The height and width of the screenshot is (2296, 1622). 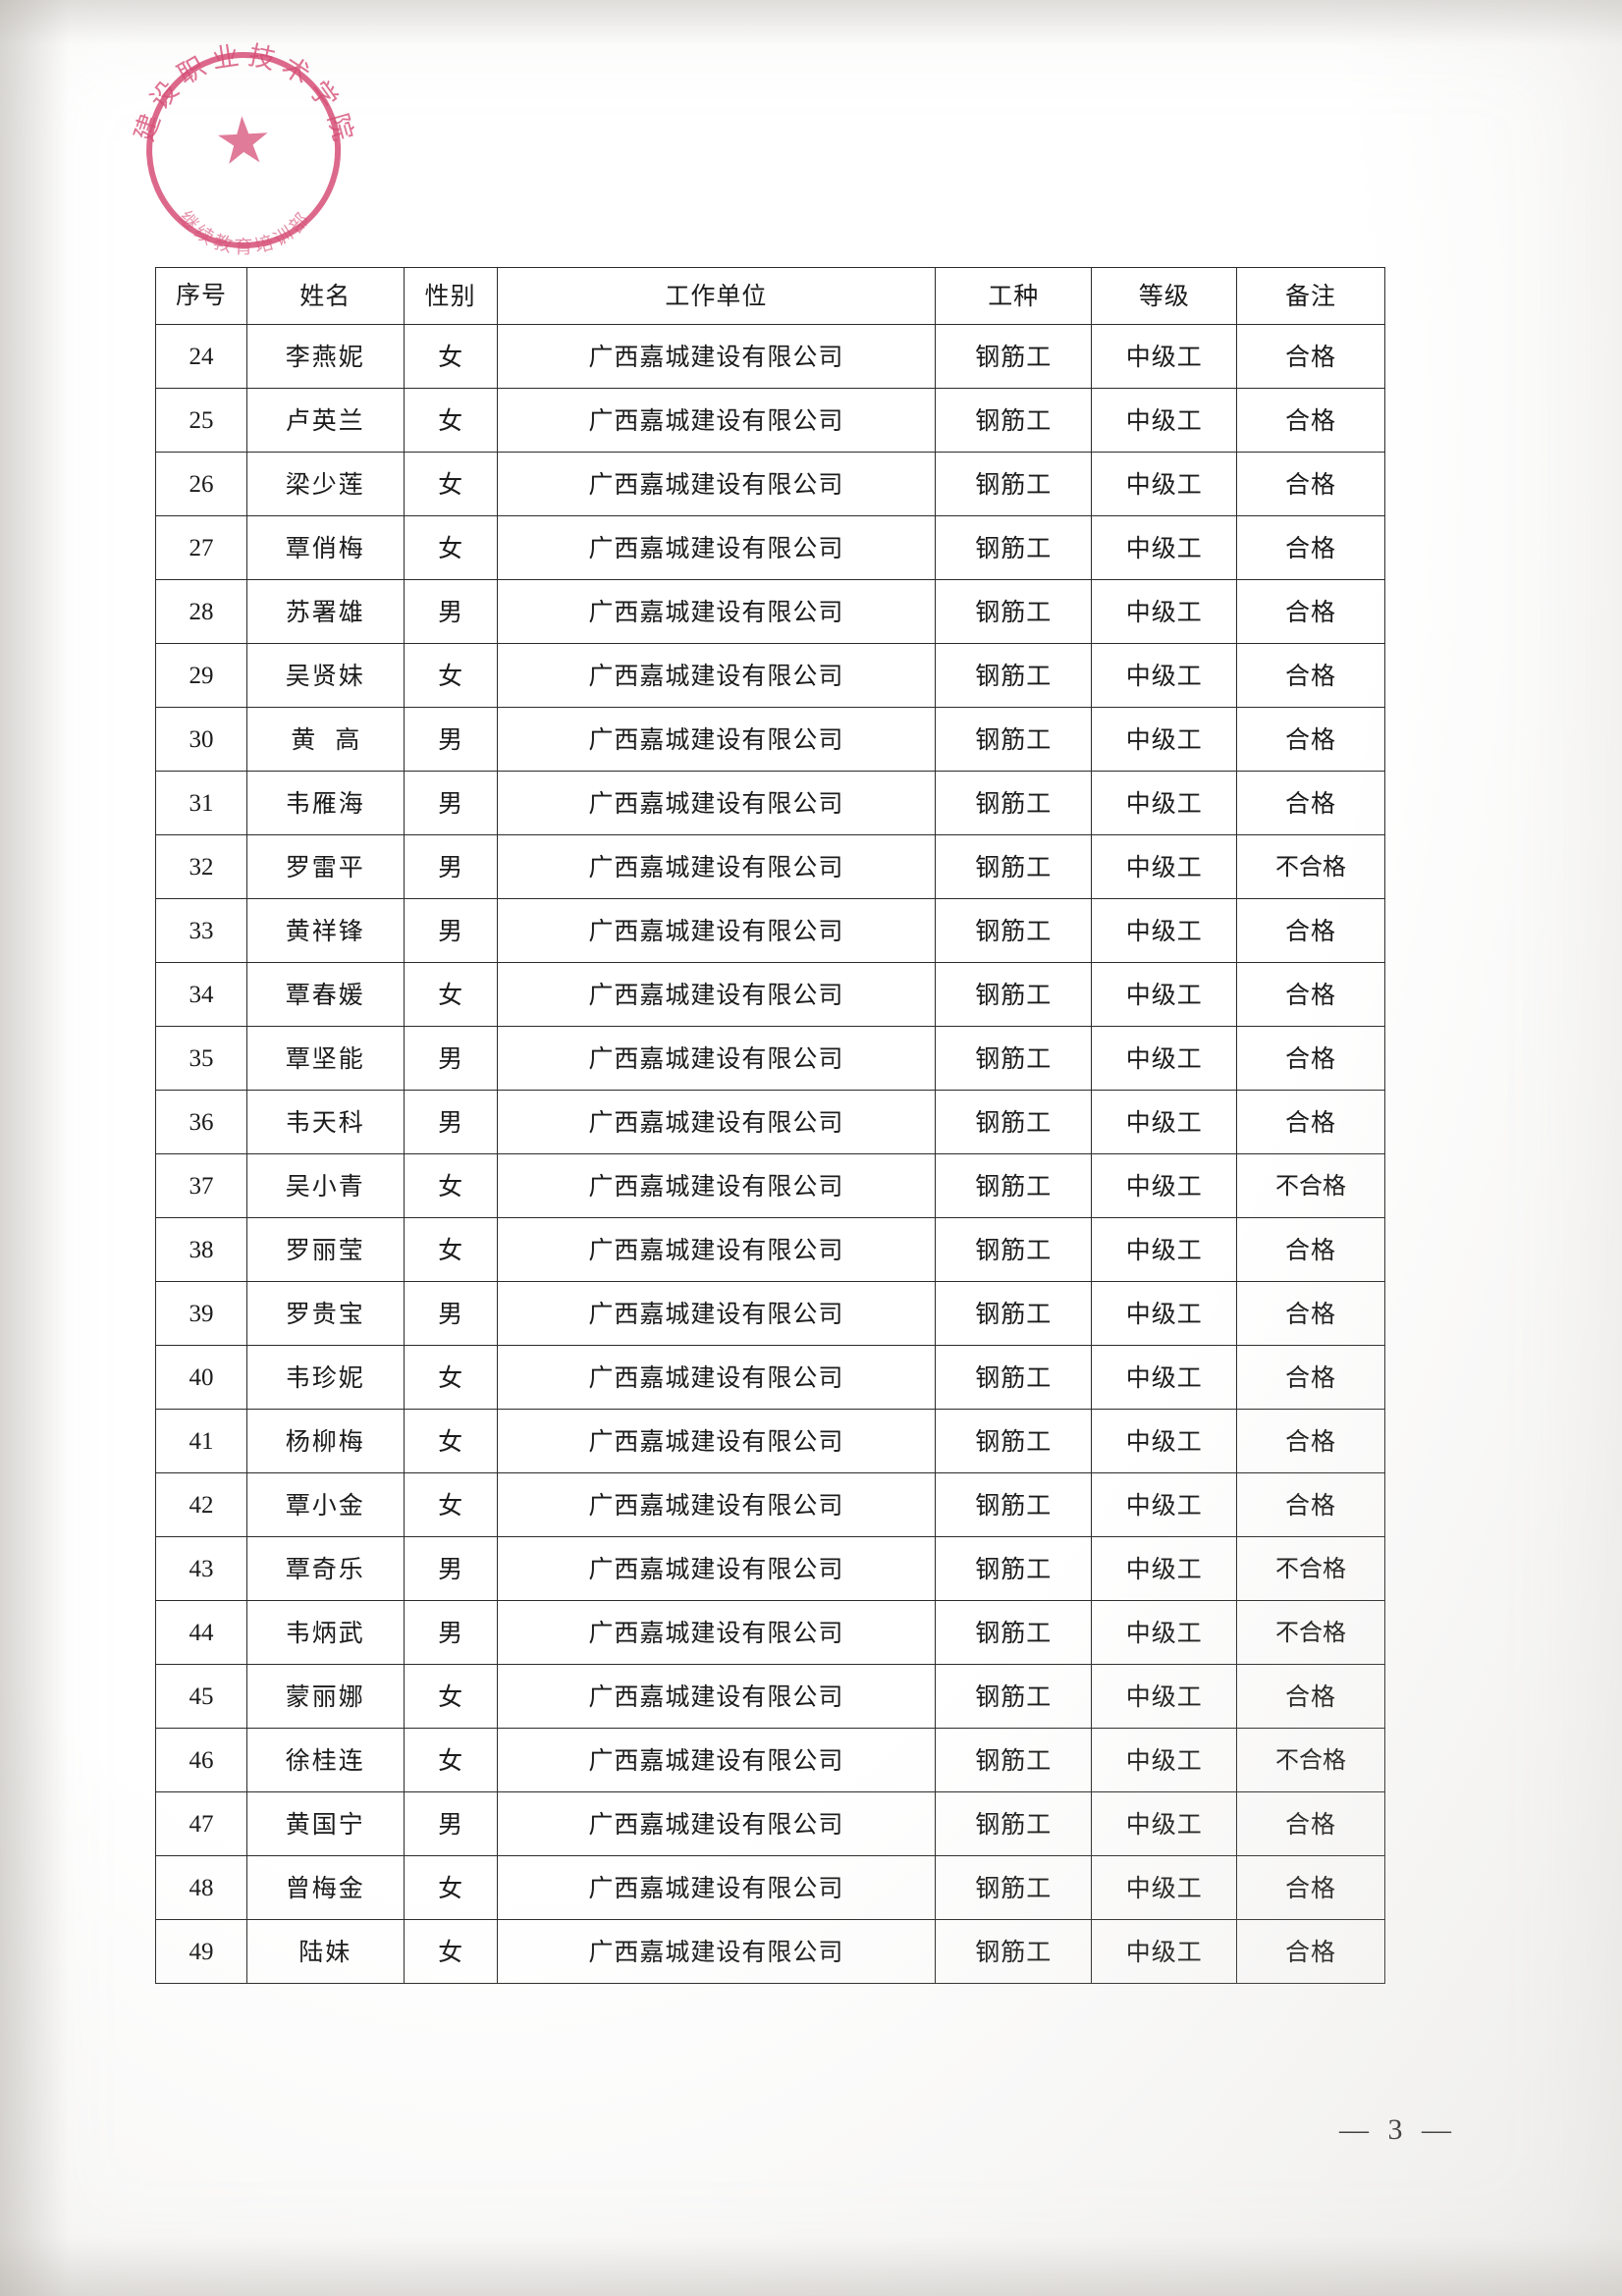 What do you see at coordinates (325, 1185) in the screenshot?
I see `cell-name: 吴小青` at bounding box center [325, 1185].